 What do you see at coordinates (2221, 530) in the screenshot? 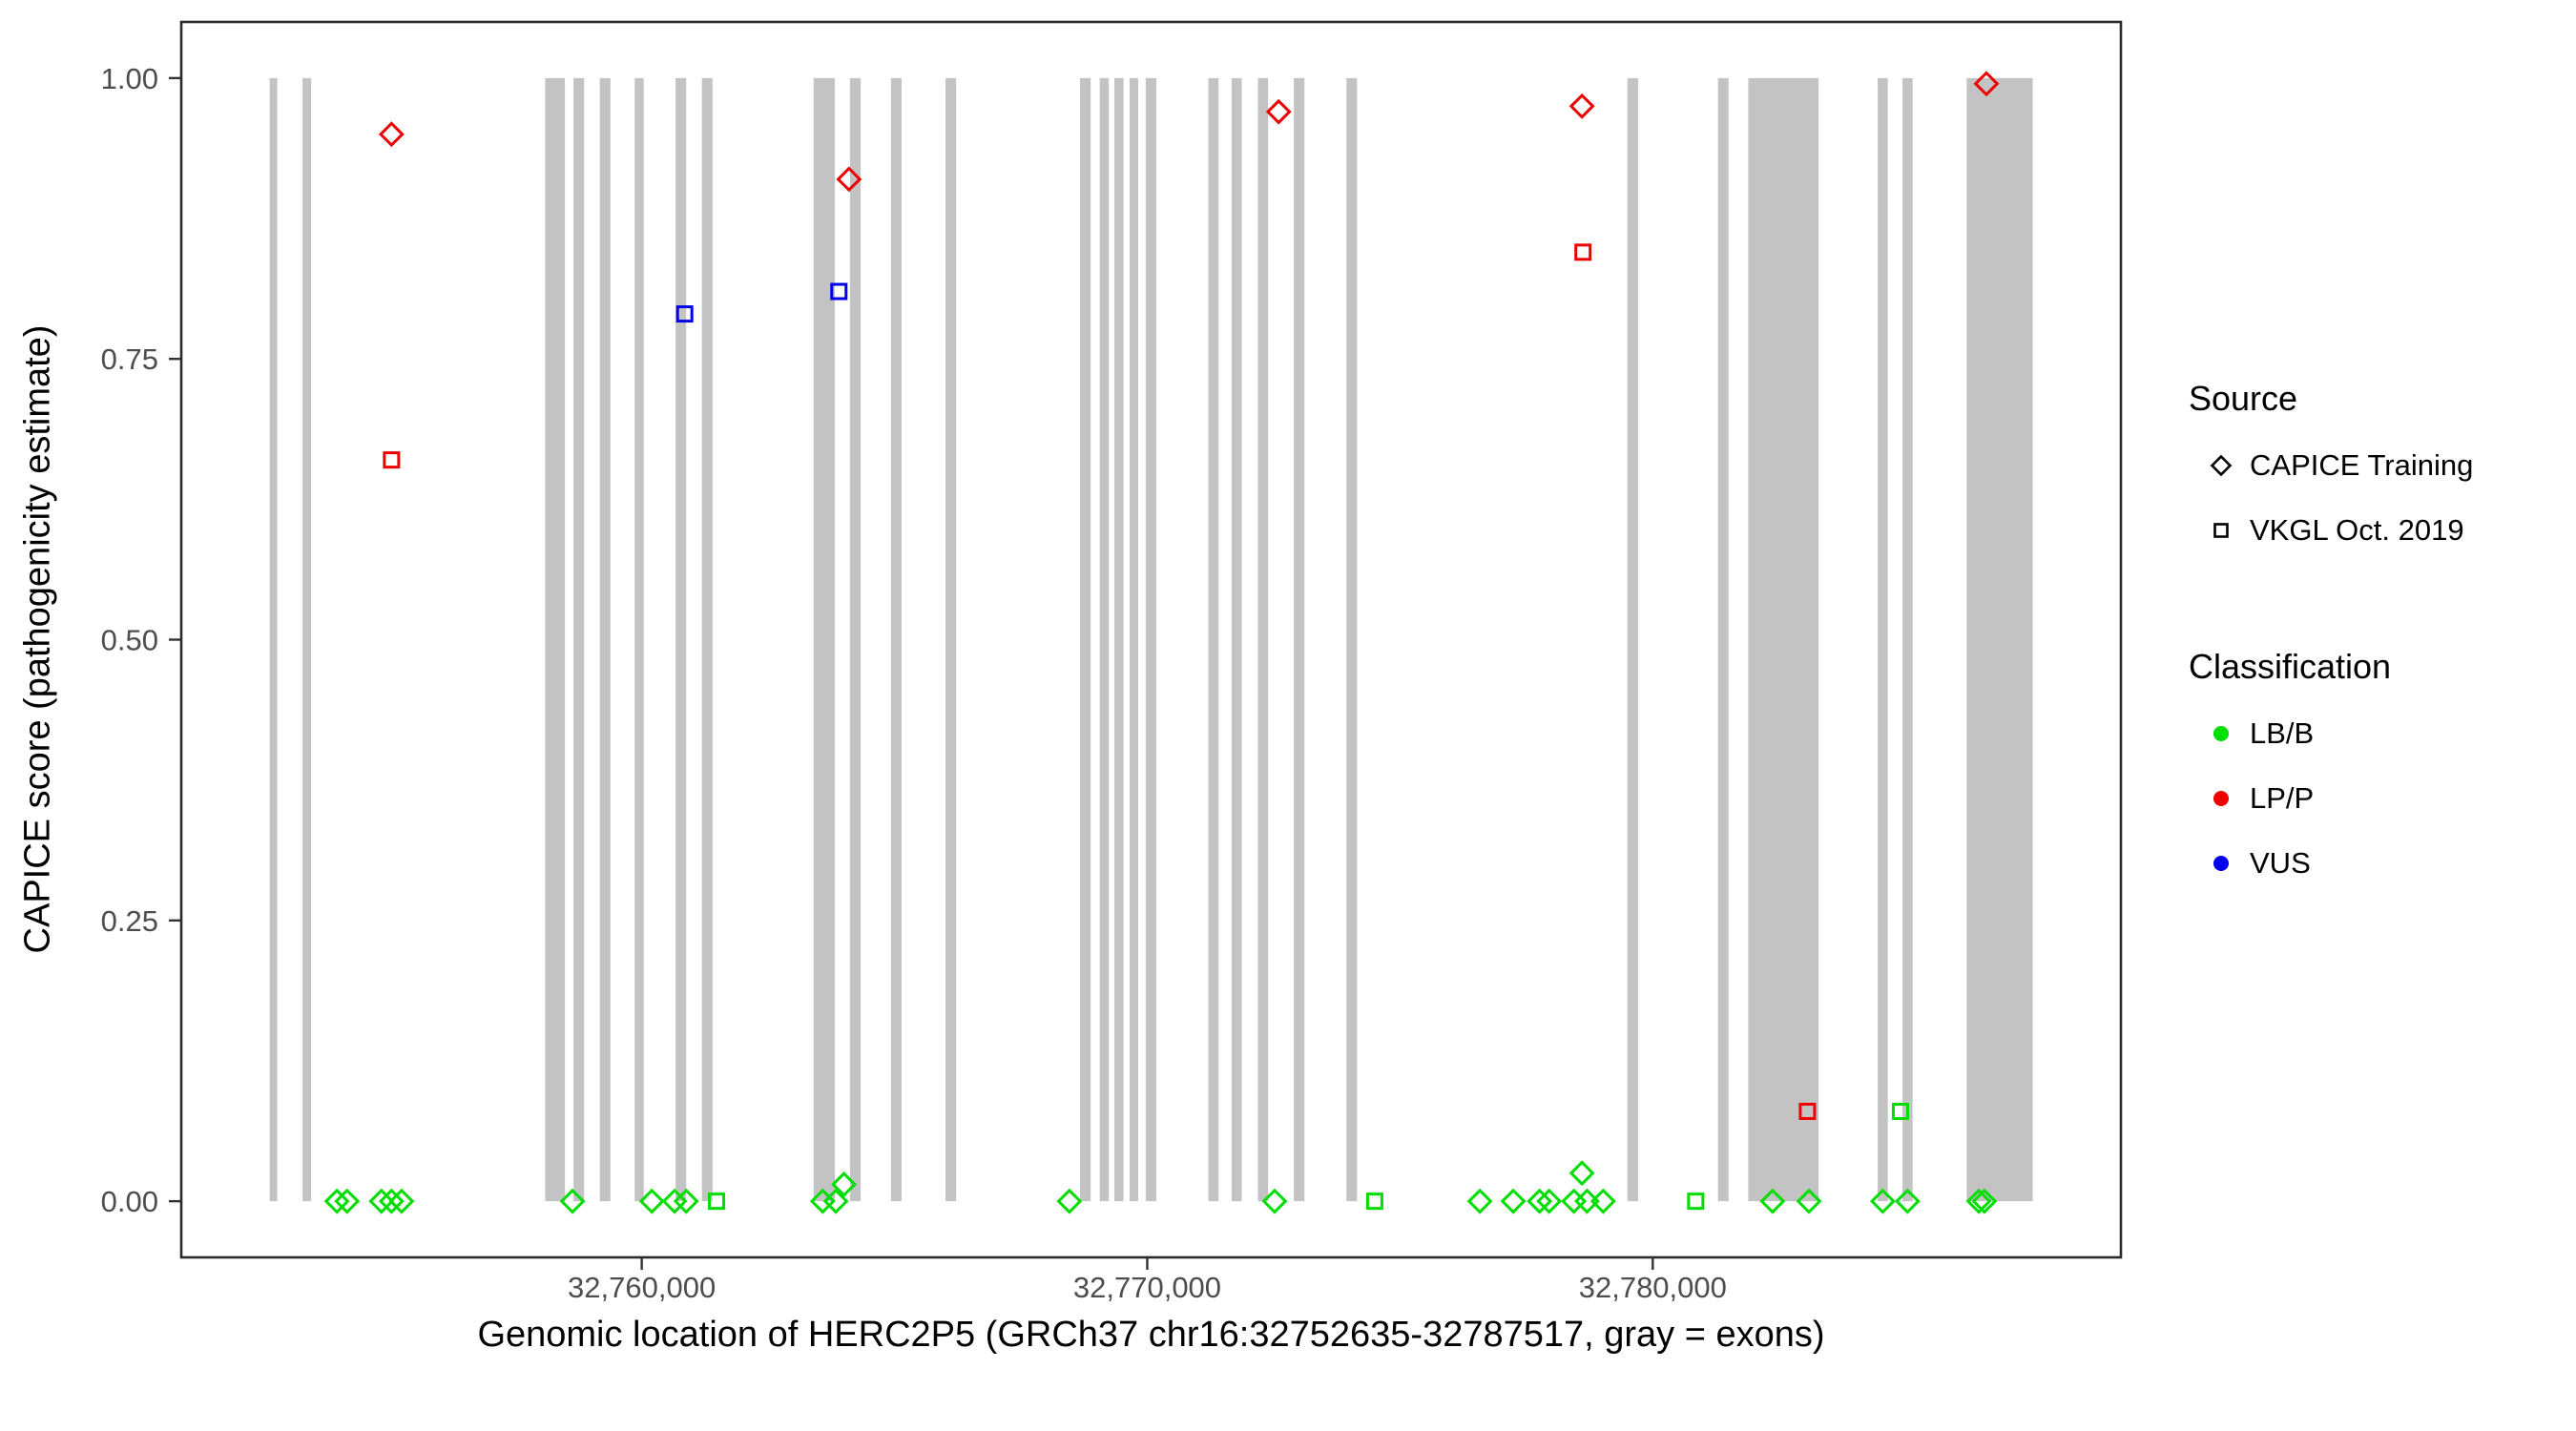
I see `square-marker-icon` at bounding box center [2221, 530].